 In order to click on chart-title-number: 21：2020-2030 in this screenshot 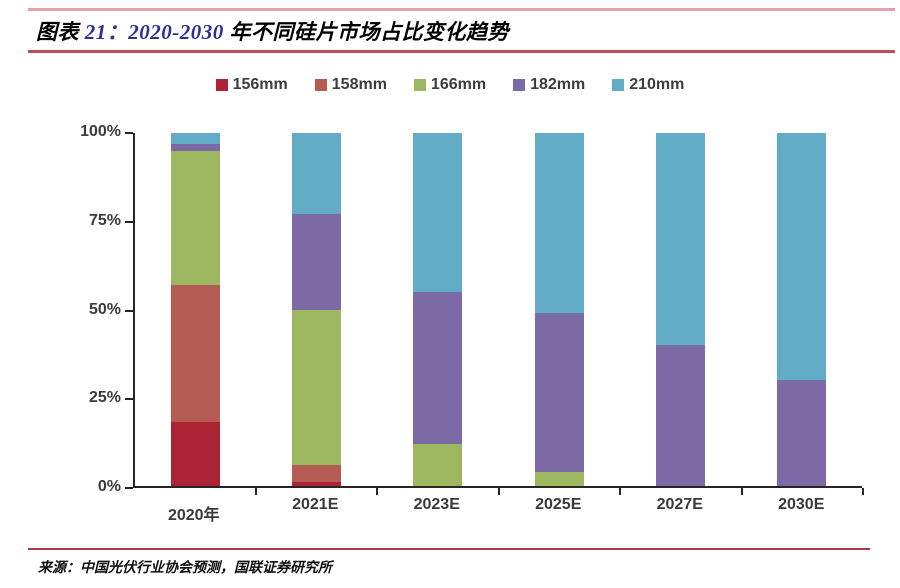, I will do `click(157, 32)`.